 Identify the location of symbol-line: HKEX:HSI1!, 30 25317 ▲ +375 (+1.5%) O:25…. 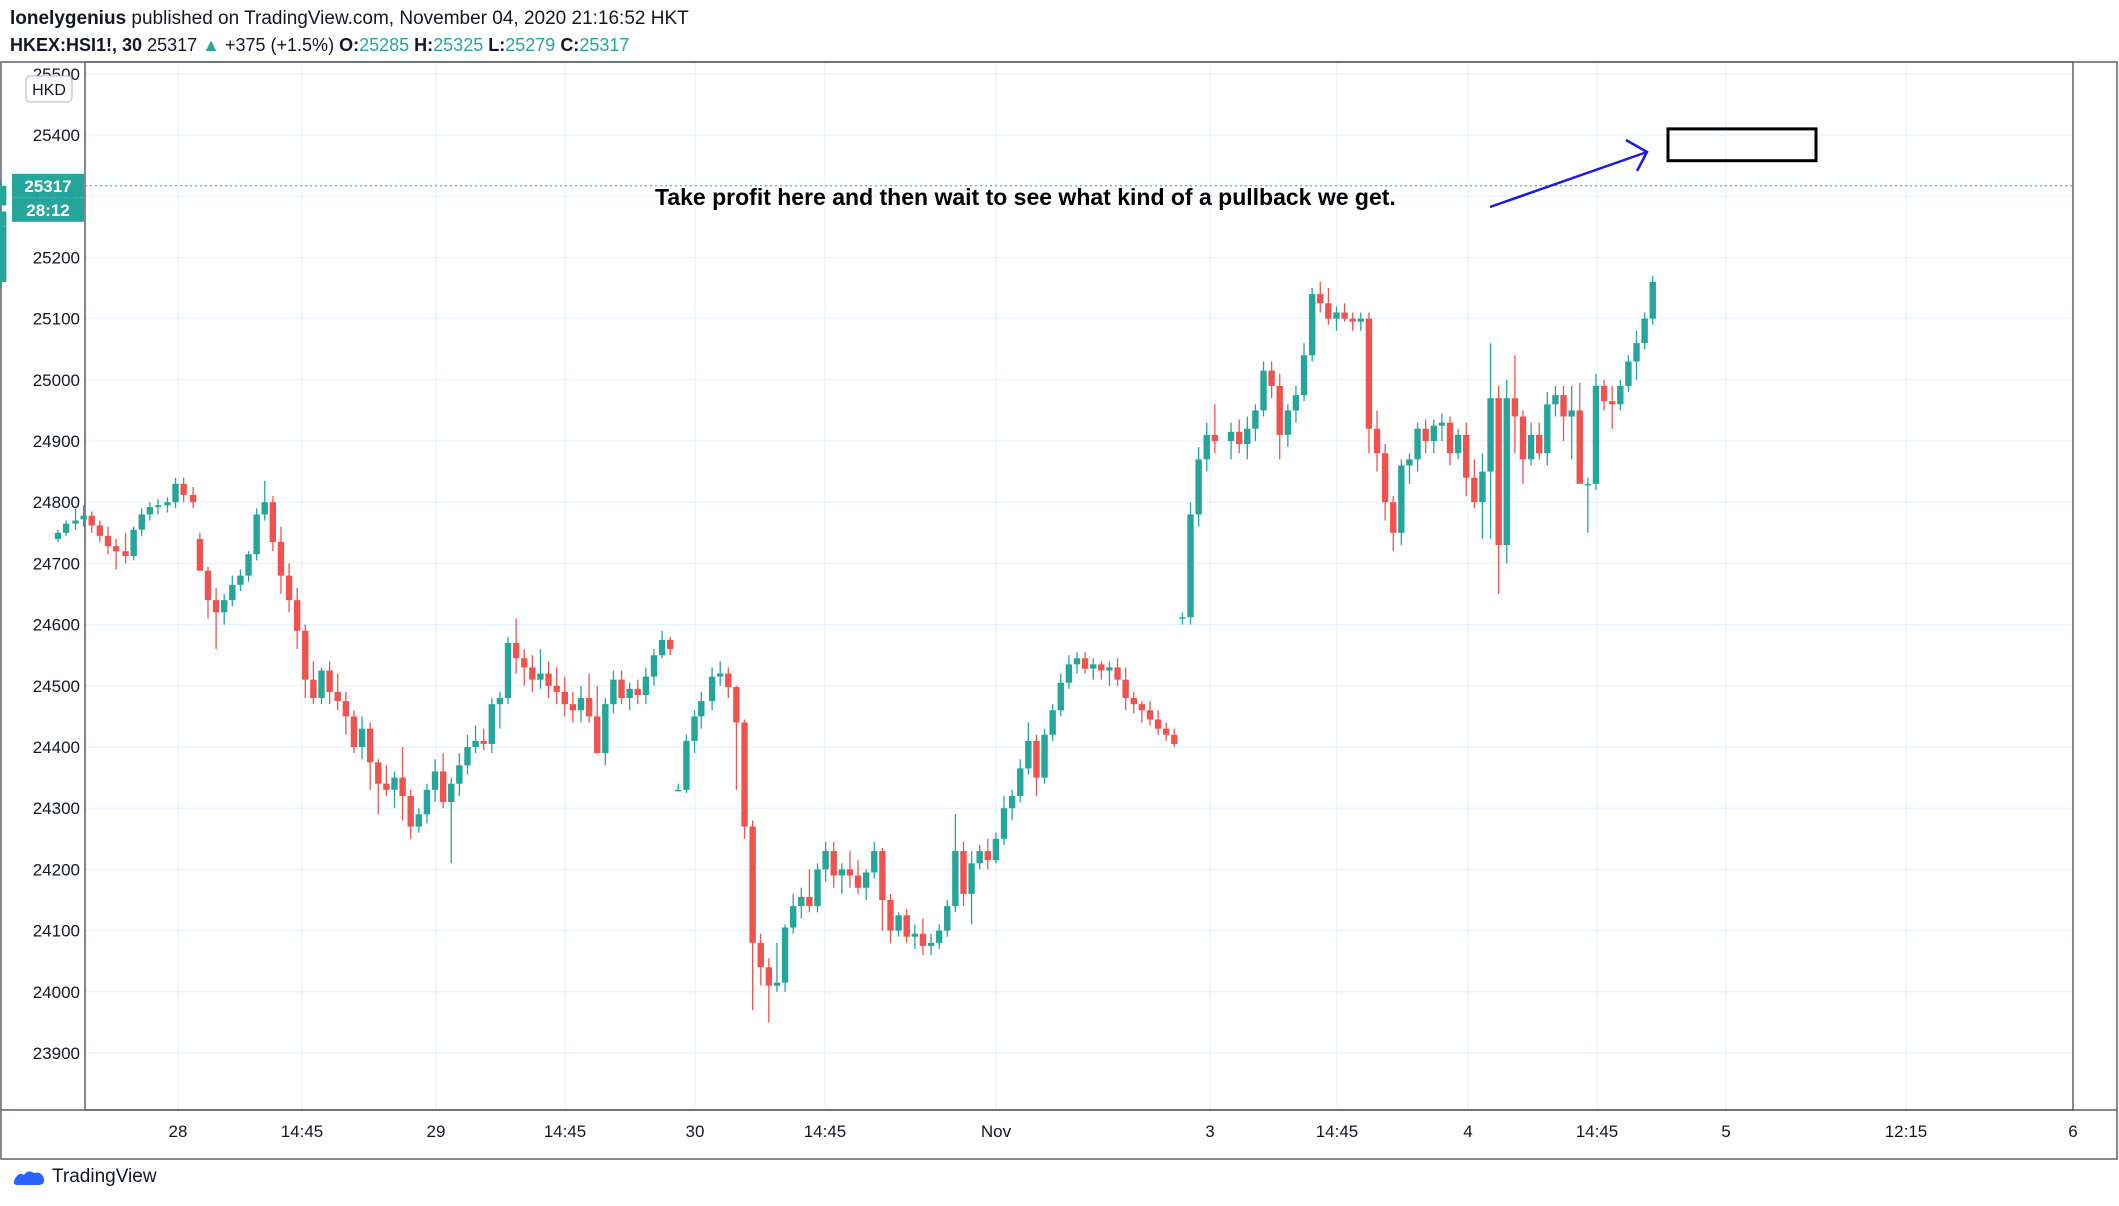
(349, 45).